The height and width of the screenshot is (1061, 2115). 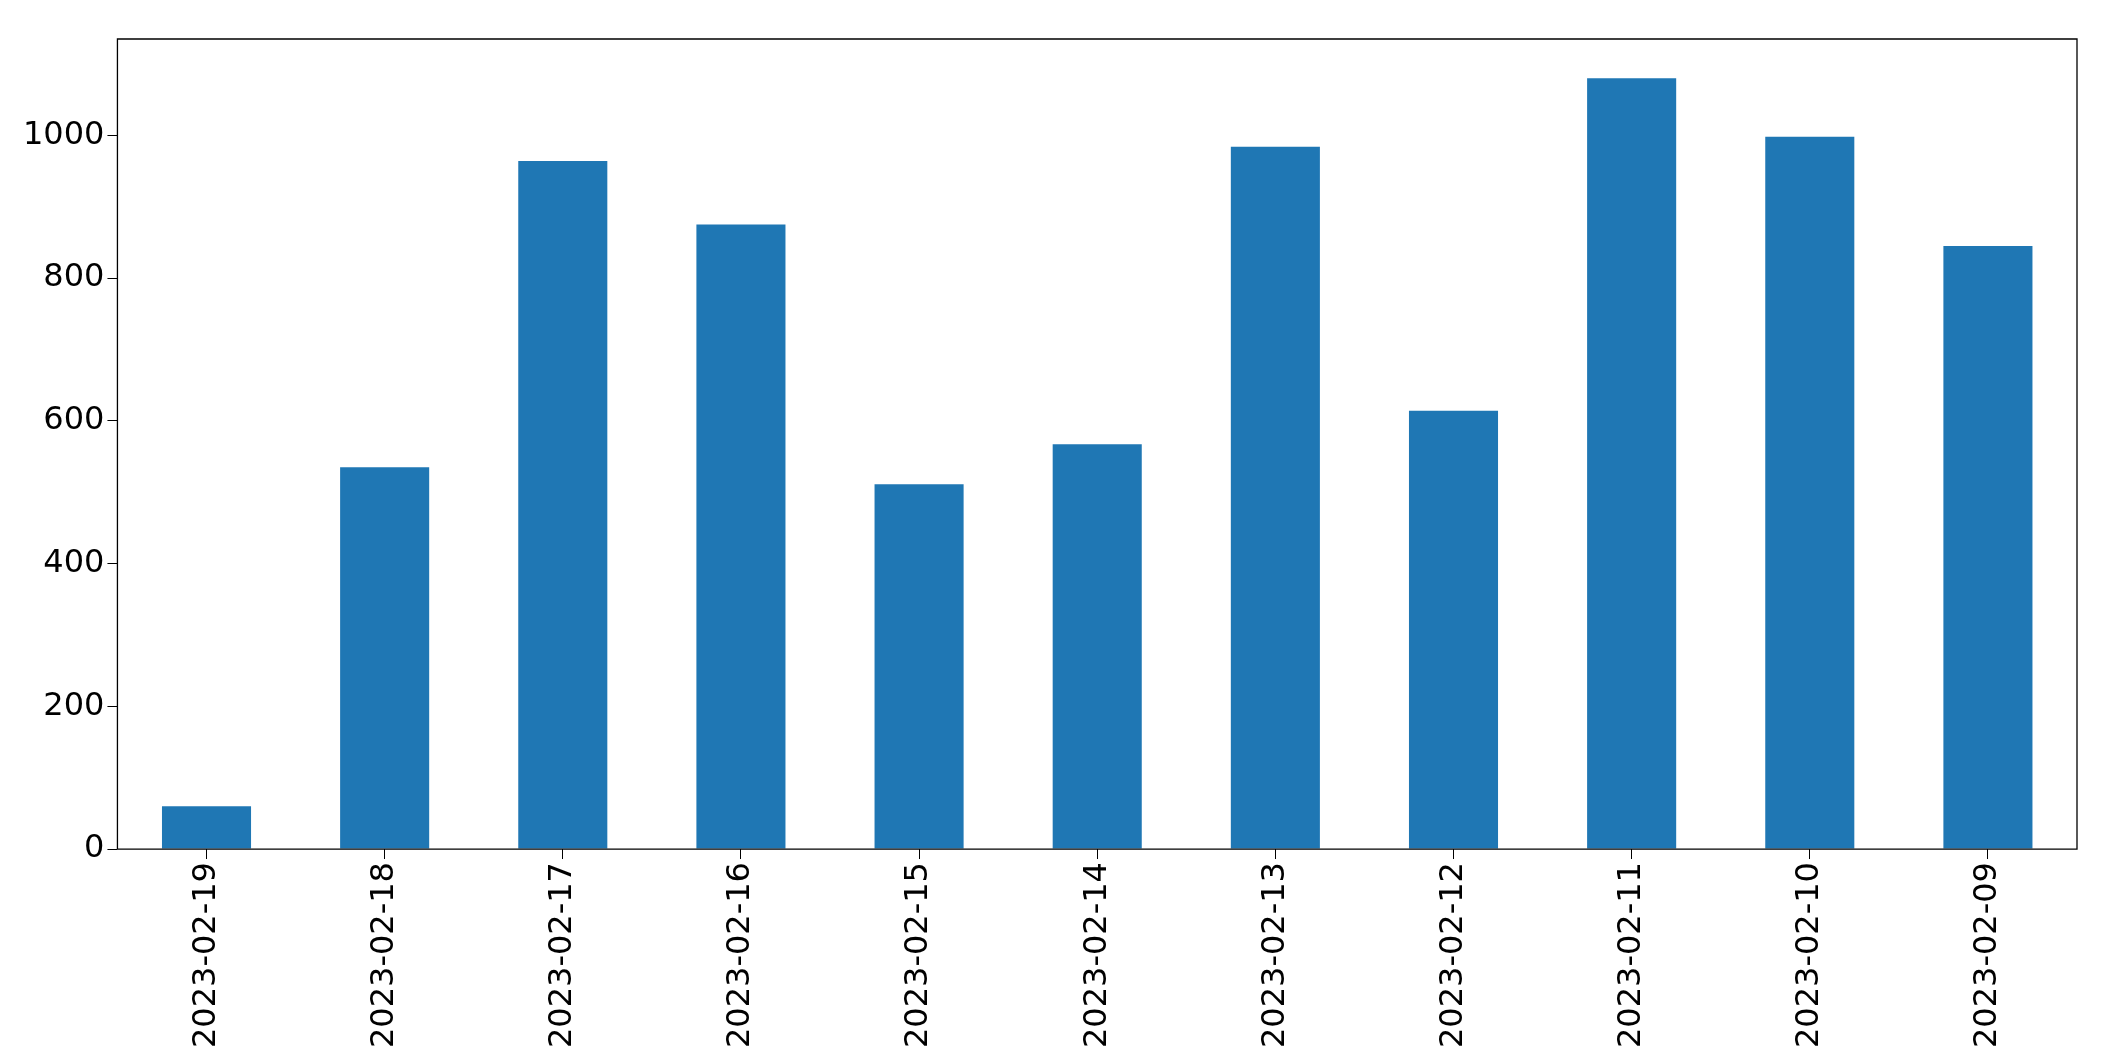 What do you see at coordinates (916, 955) in the screenshot?
I see `x-tick-label: 2023-02-15` at bounding box center [916, 955].